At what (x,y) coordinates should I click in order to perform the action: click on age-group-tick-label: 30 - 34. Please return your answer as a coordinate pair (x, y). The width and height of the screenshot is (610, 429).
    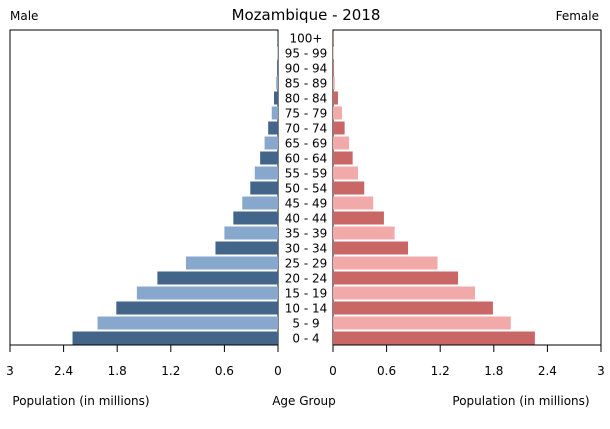
    Looking at the image, I should click on (306, 249).